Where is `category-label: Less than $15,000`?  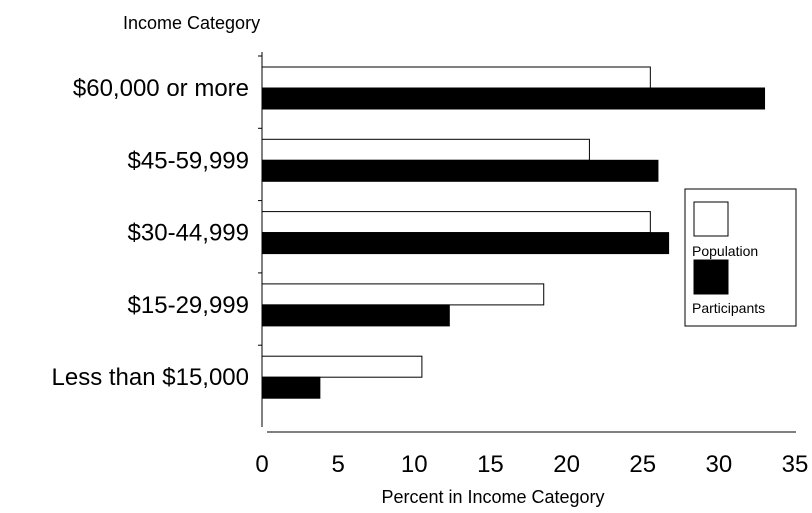 category-label: Less than $15,000 is located at coordinates (151, 377).